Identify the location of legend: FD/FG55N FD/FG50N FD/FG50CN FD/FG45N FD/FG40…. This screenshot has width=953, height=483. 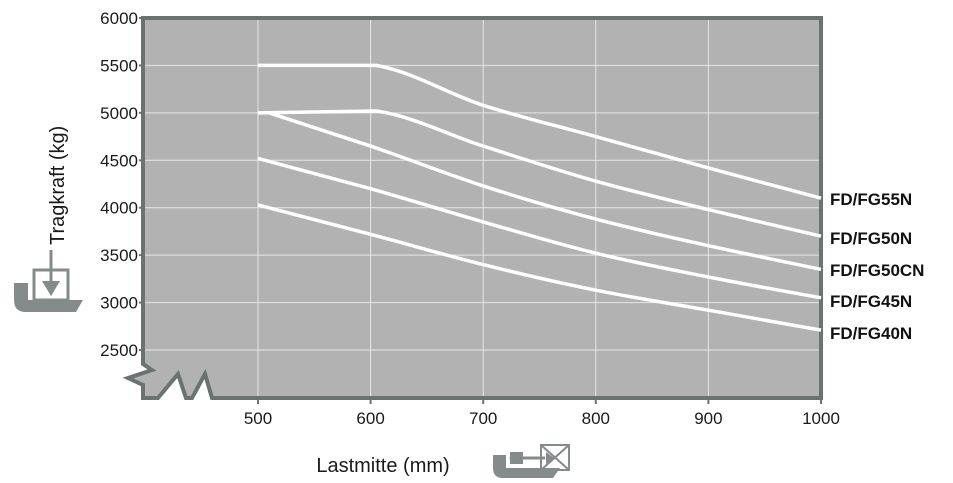
(877, 266).